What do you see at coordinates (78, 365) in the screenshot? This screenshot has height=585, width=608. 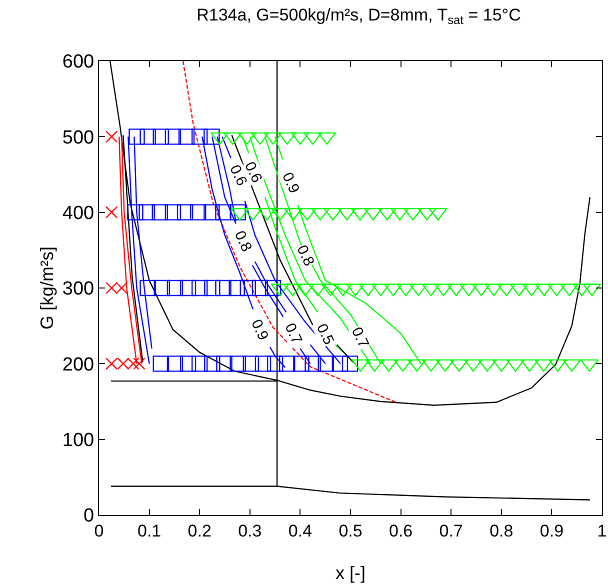 I see `y-tick-label: 200` at bounding box center [78, 365].